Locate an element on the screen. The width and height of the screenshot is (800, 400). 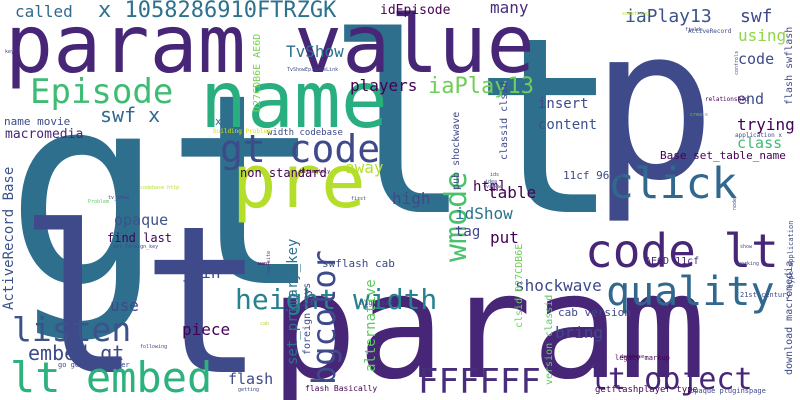
cloud-word-activerecord-base: ActiveRecord Base is located at coordinates (9, 238).